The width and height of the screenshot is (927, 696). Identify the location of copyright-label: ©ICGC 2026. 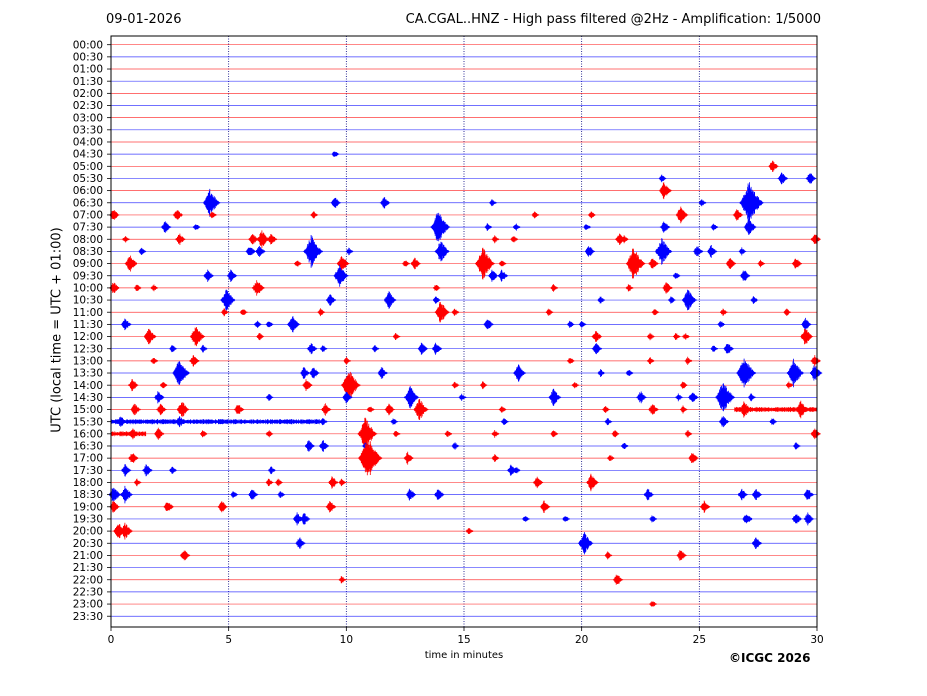
(770, 658).